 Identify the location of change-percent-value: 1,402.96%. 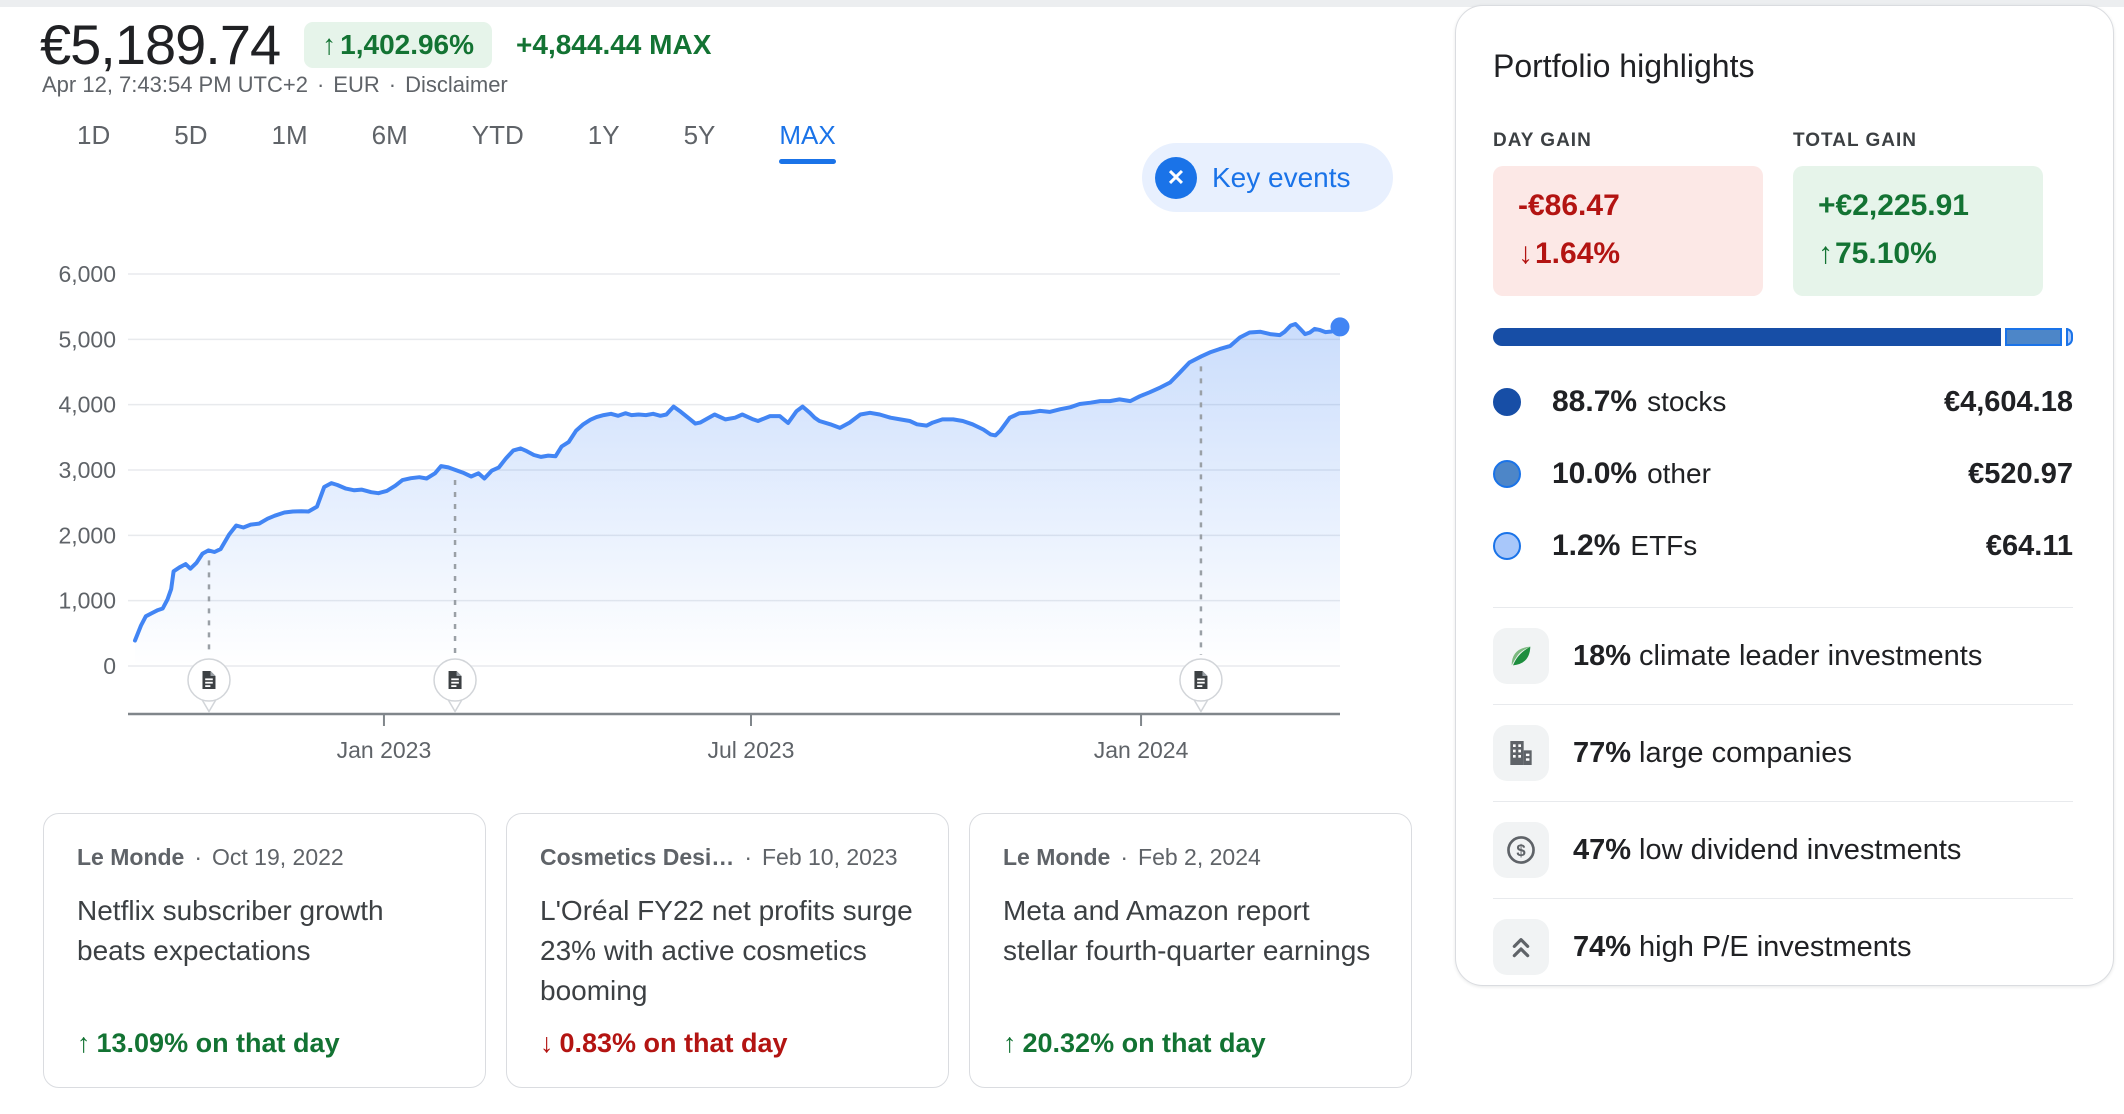
(407, 44).